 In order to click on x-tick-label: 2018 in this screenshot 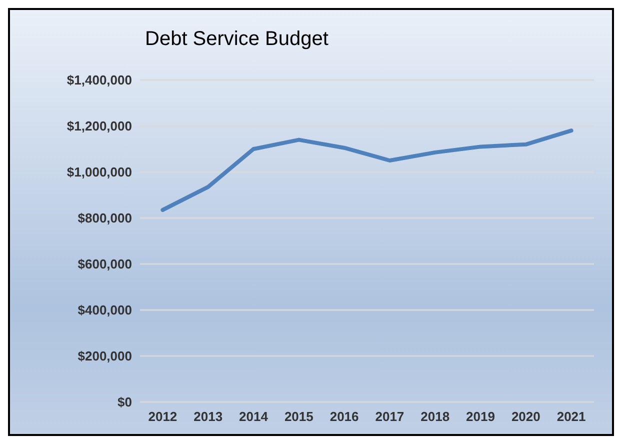, I will do `click(435, 416)`.